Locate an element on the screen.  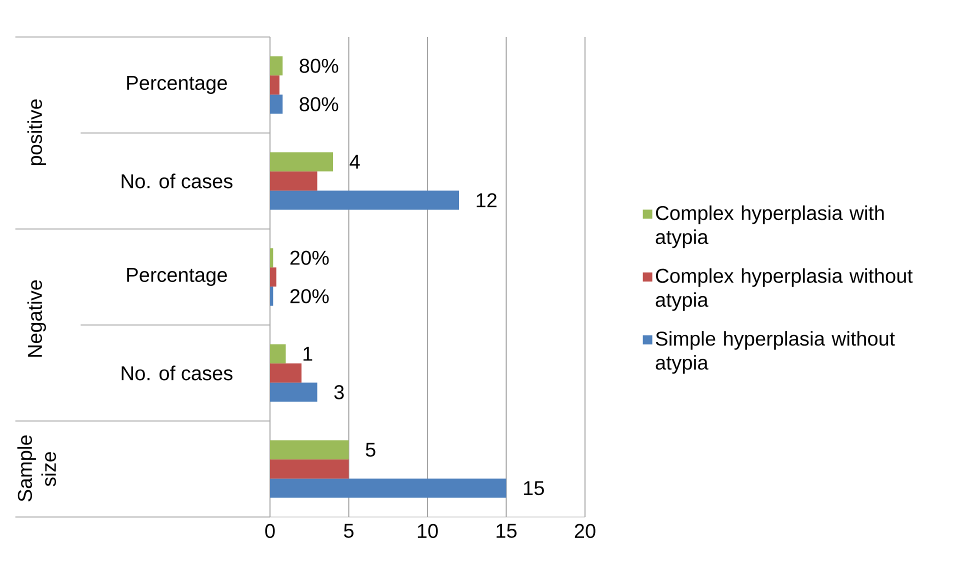
data-label: 1 is located at coordinates (308, 353).